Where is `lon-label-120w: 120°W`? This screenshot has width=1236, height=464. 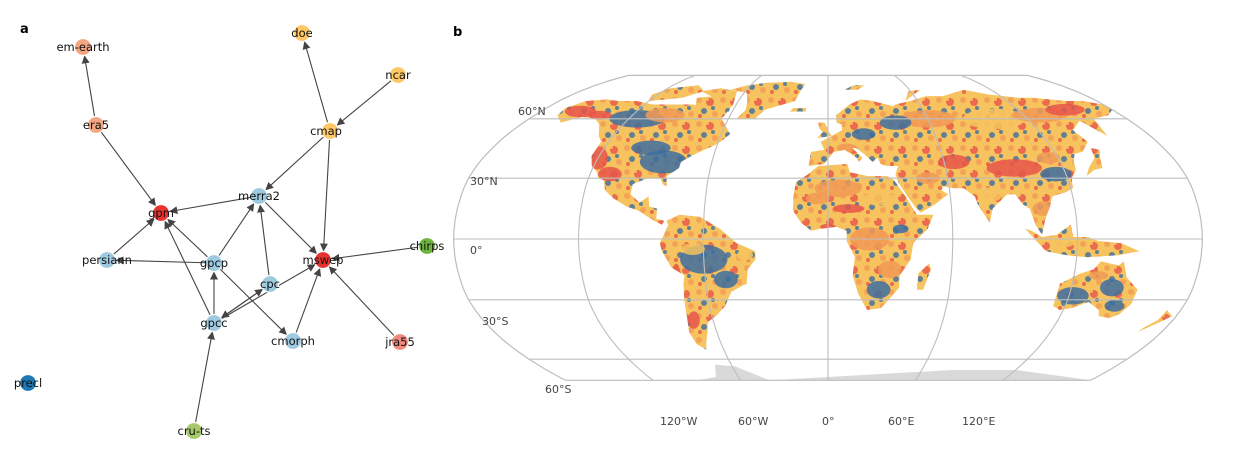
lon-label-120w: 120°W is located at coordinates (678, 421).